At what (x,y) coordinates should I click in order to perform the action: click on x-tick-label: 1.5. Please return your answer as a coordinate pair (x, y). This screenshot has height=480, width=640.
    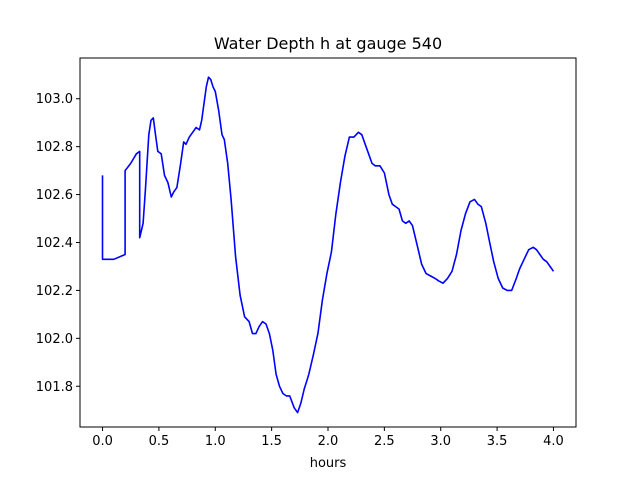
    Looking at the image, I should click on (271, 441).